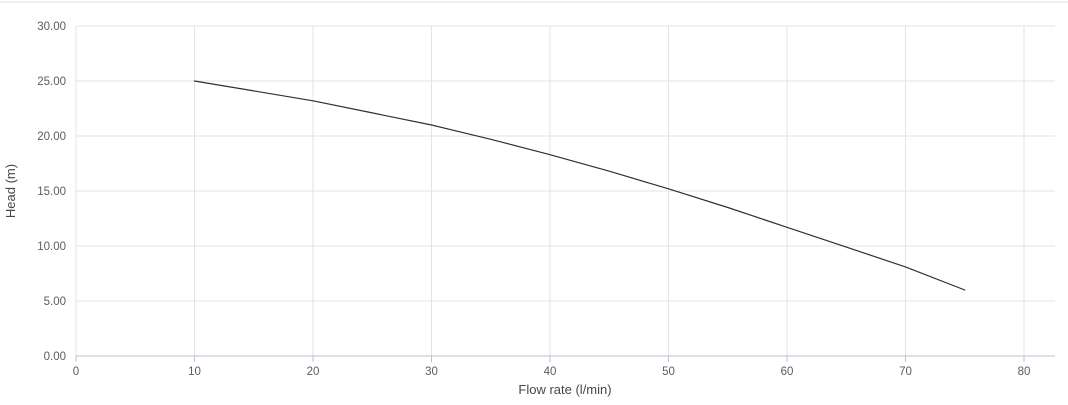 This screenshot has width=1068, height=405. Describe the element at coordinates (55, 357) in the screenshot. I see `y-tick-label: 0.00` at that location.